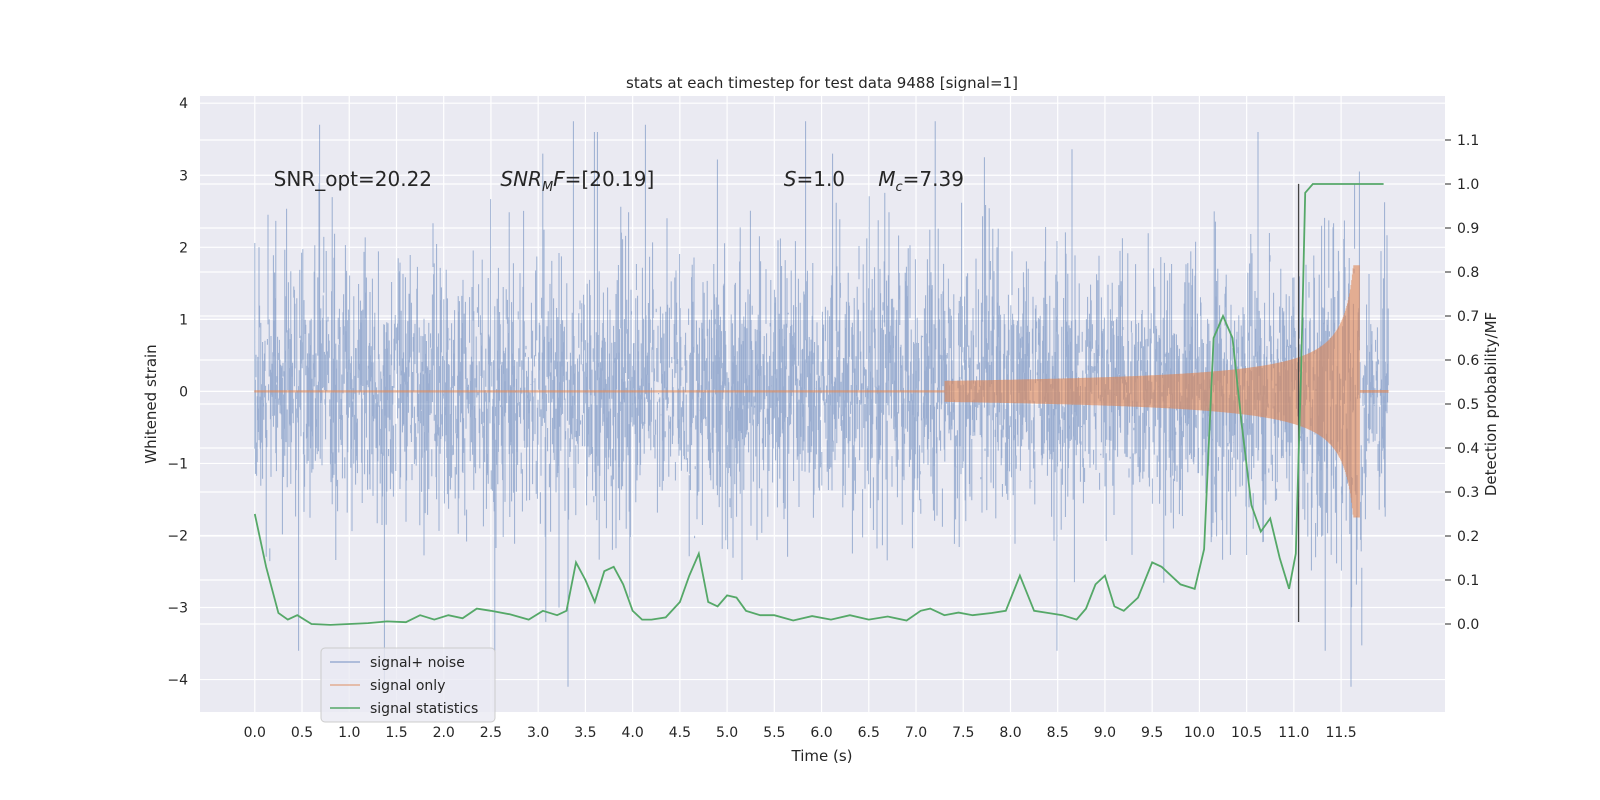  Describe the element at coordinates (1105, 733) in the screenshot. I see `x-tick-label: 9.0` at that location.